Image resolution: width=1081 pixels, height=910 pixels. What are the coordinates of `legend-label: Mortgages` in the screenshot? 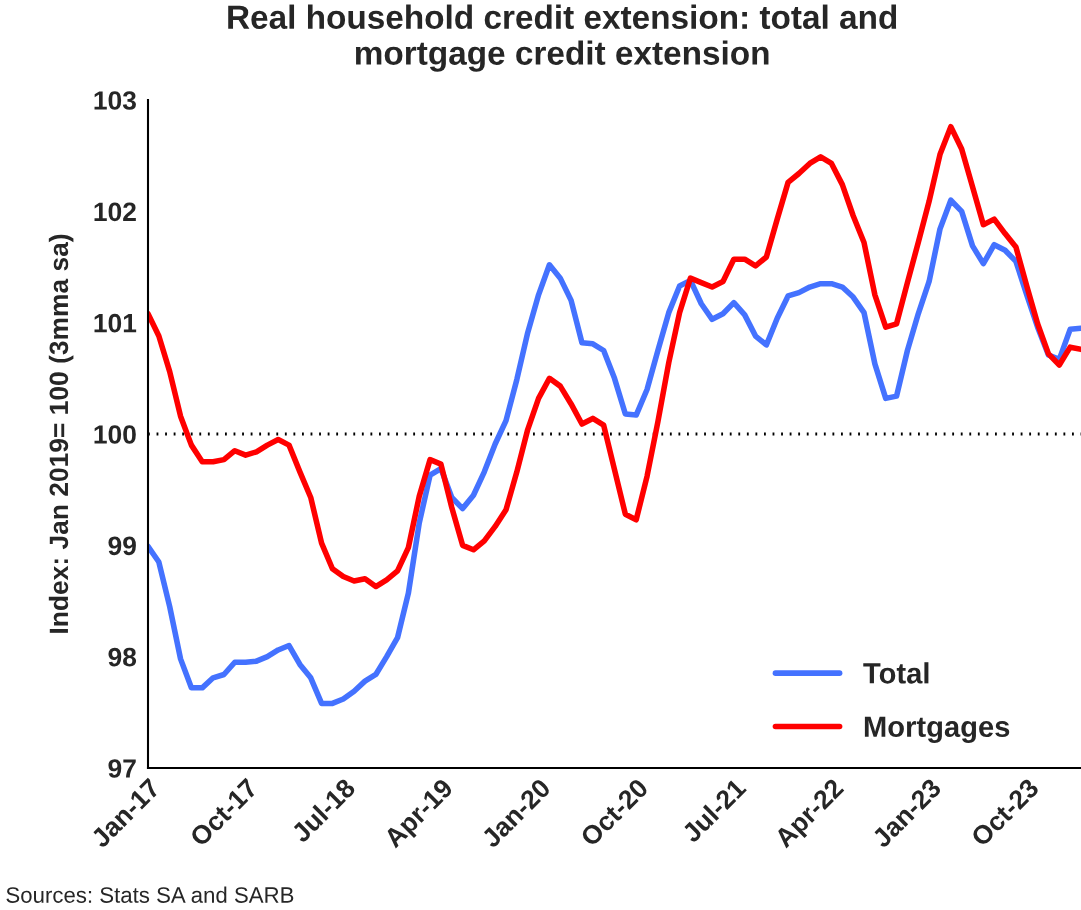 It's located at (937, 729).